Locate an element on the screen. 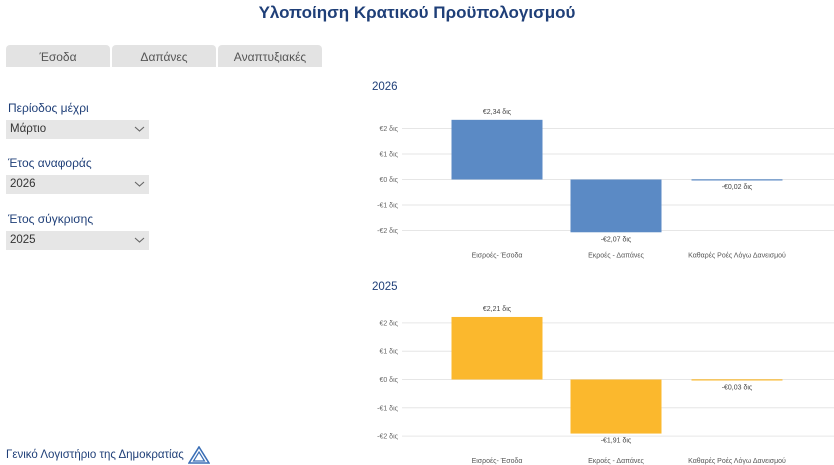 The width and height of the screenshot is (834, 465). footer-org-name: Γενικό Λογιστήριο της Δημοκρατίας is located at coordinates (95, 455).